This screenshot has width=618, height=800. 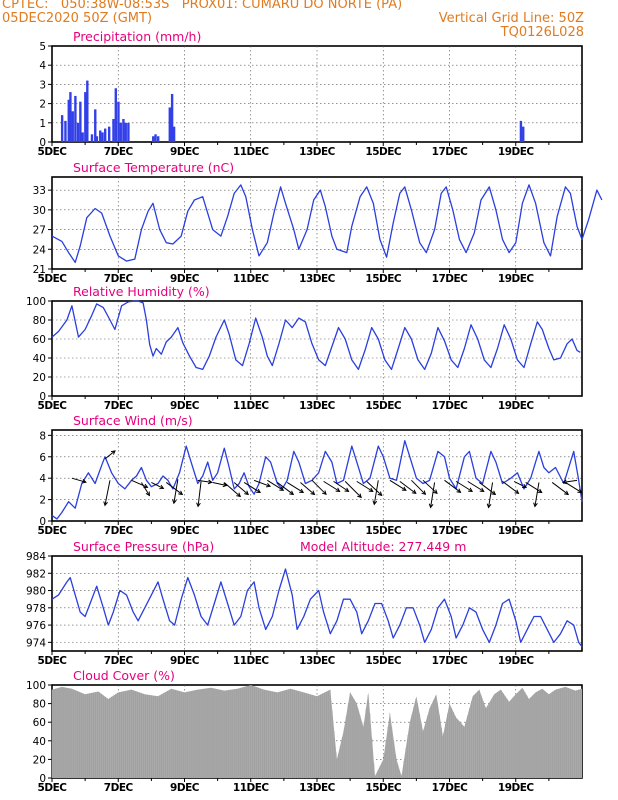 I want to click on pres-ytick-label: 976, so click(x=36, y=626).